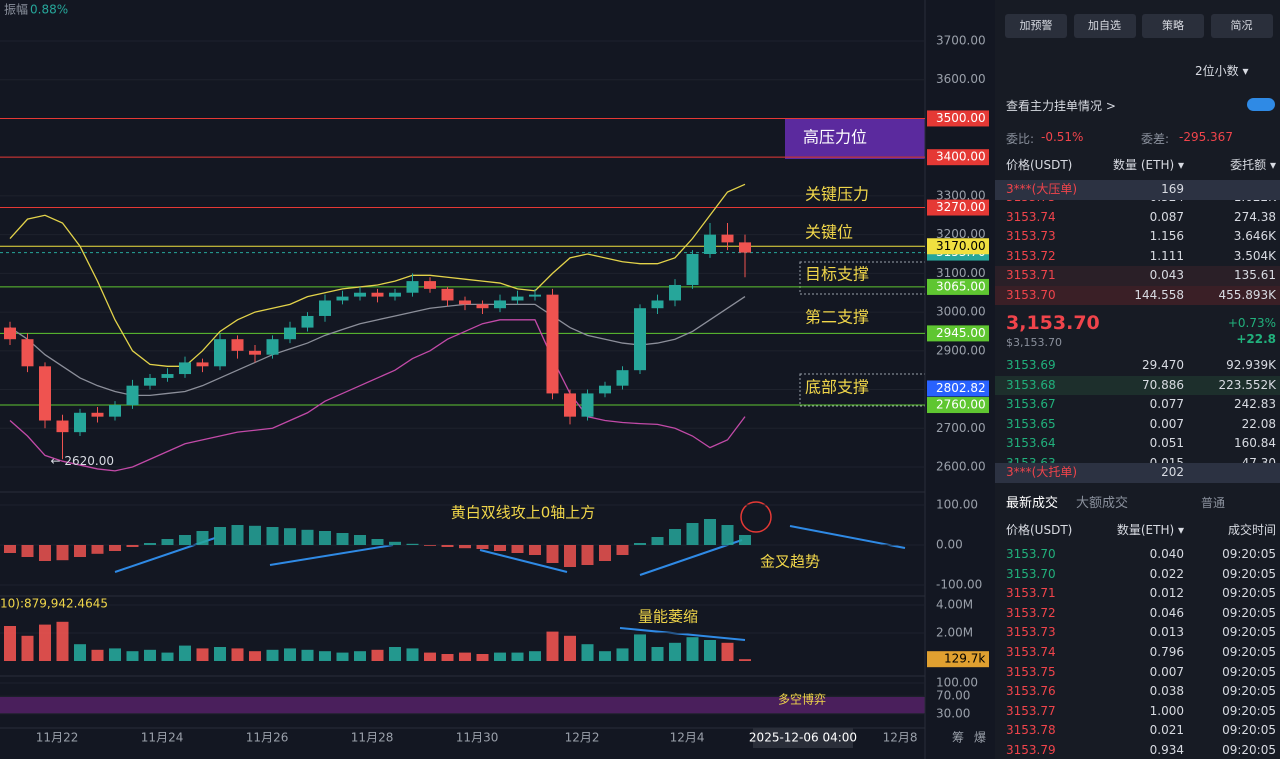 The height and width of the screenshot is (759, 1280). Describe the element at coordinates (462, 705) in the screenshot. I see `rsi-band` at that location.